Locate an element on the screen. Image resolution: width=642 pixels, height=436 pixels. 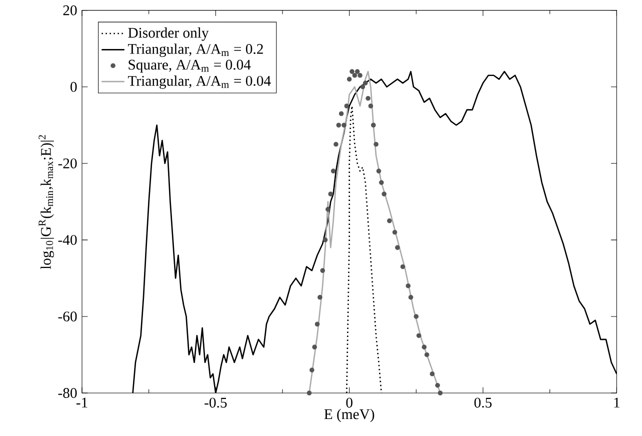
legend-label: Disorder only is located at coordinates (168, 34).